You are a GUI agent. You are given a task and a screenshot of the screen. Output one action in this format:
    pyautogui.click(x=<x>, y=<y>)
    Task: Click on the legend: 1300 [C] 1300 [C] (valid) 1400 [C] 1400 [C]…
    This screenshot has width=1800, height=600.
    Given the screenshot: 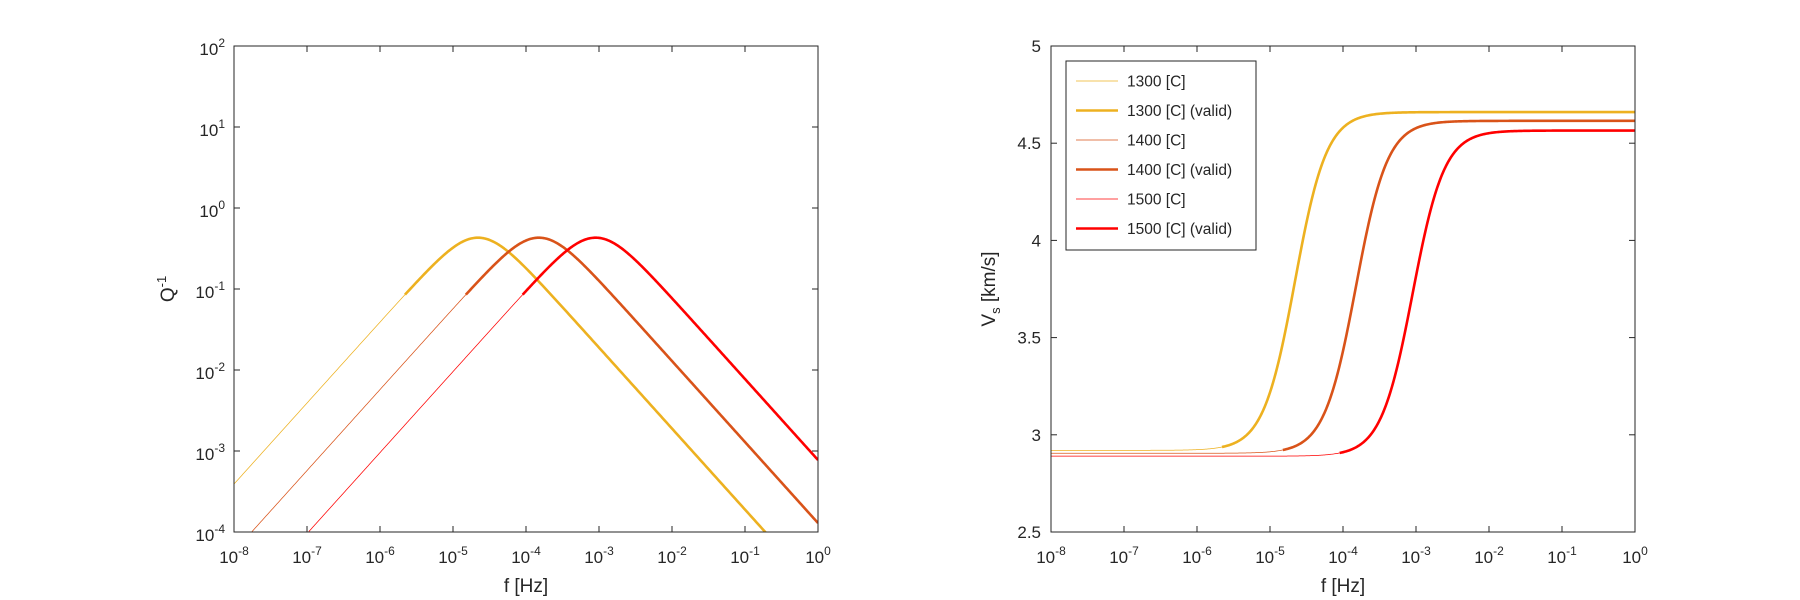 What is the action you would take?
    pyautogui.click(x=1161, y=155)
    